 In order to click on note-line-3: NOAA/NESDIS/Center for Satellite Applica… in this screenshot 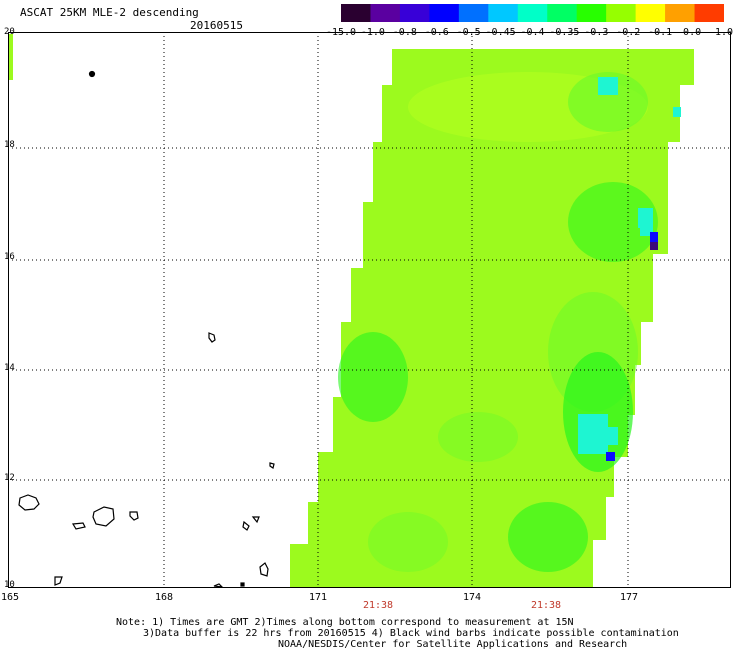, I will do `click(453, 644)`.